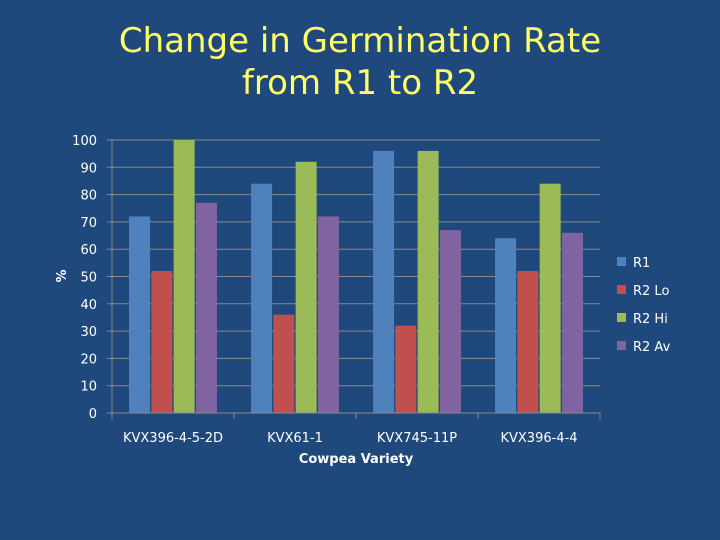  Describe the element at coordinates (88, 332) in the screenshot. I see `y-tick-label: 30` at that location.